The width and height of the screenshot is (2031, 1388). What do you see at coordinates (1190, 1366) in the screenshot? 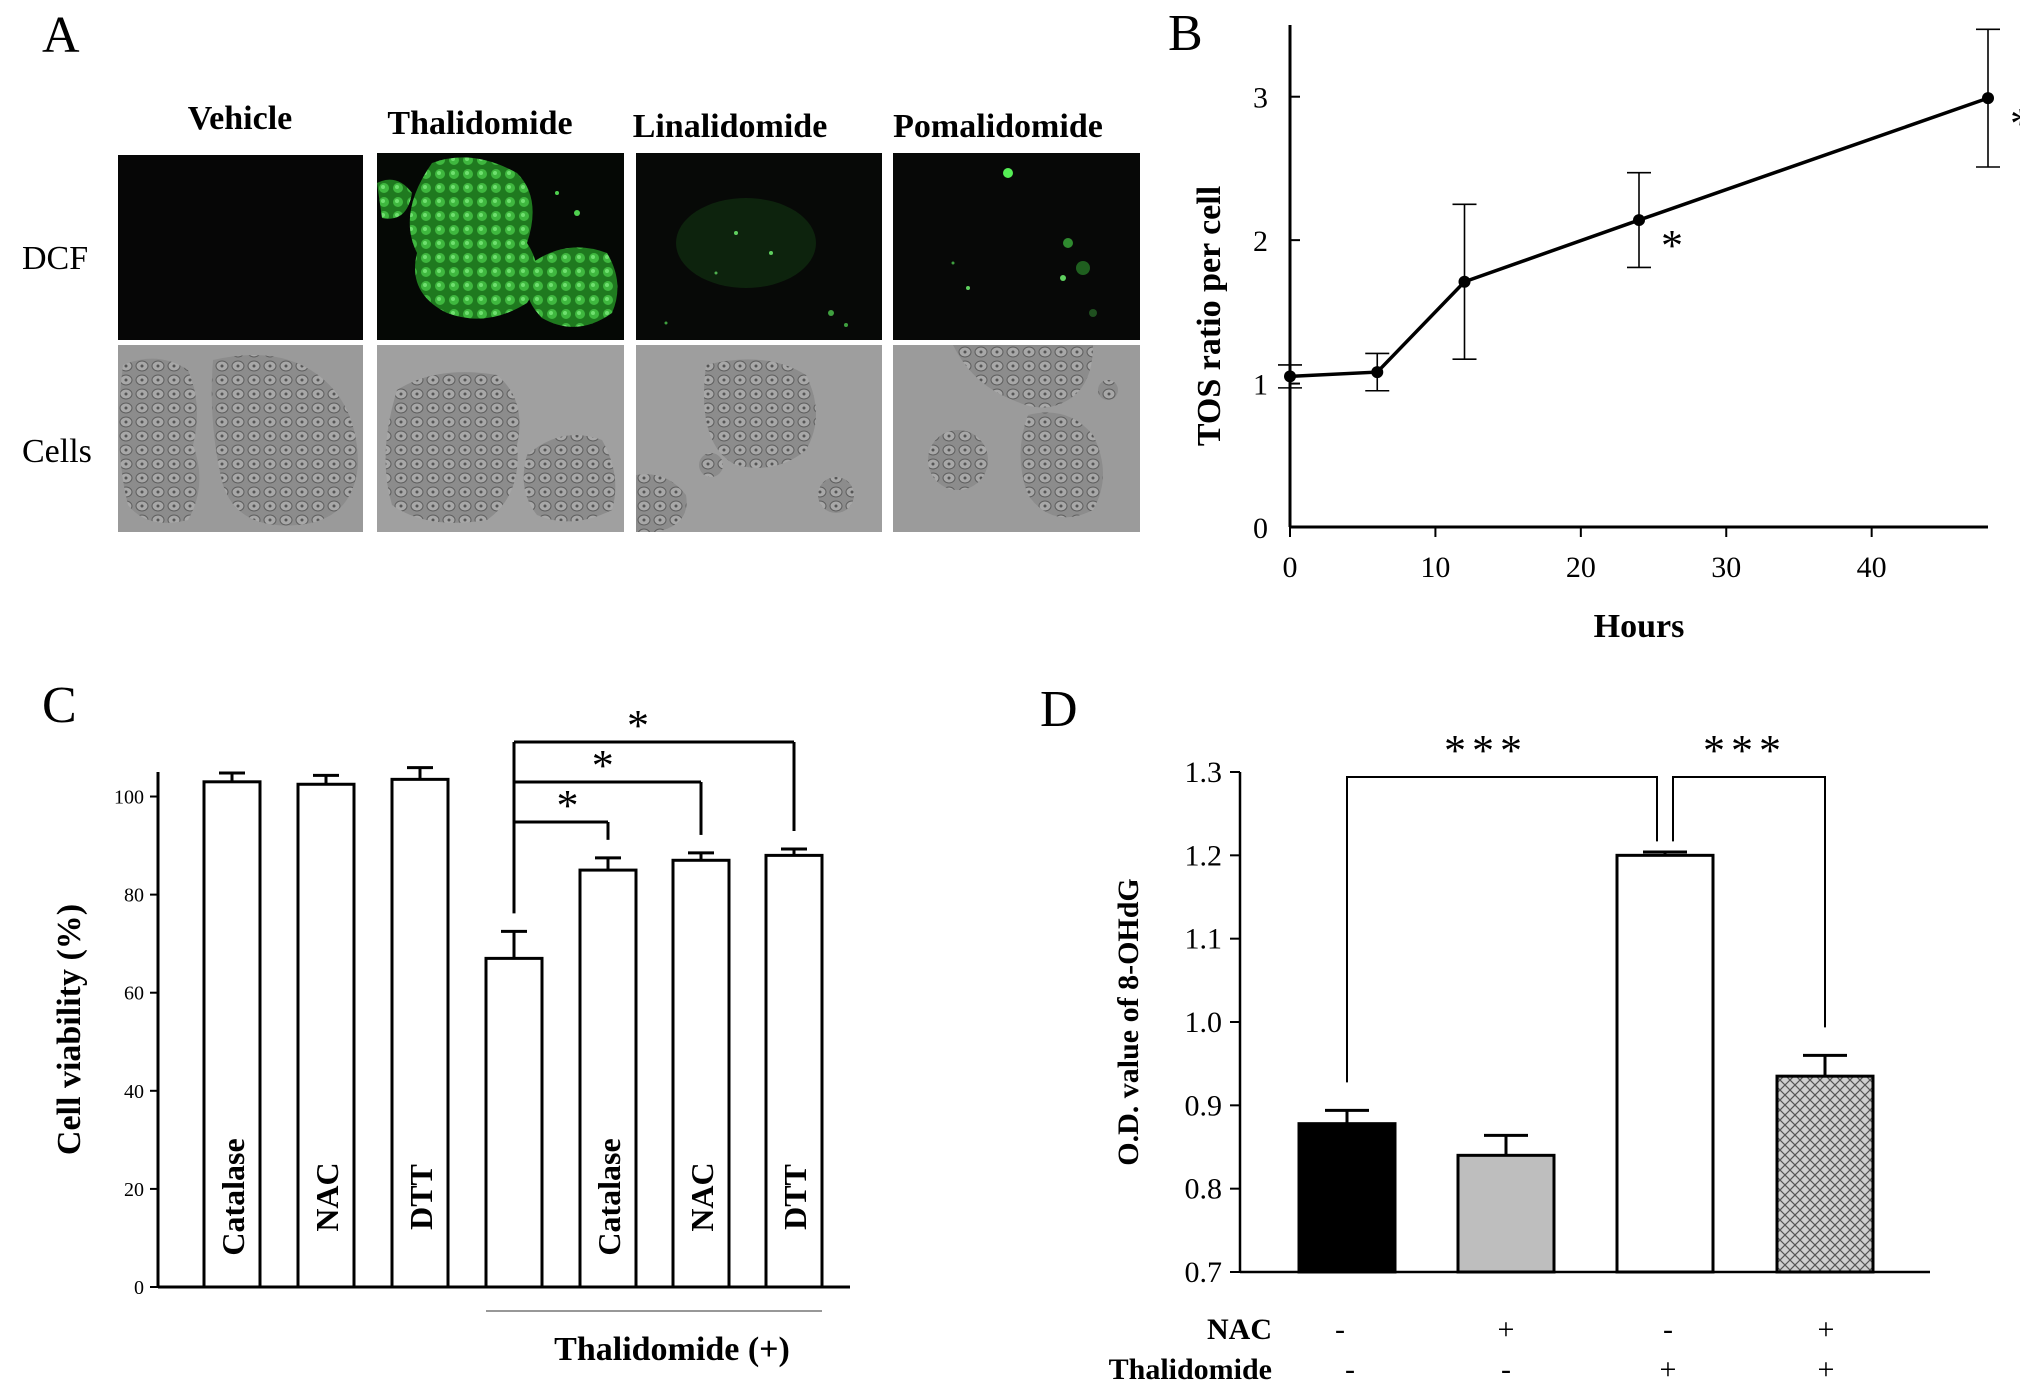
I see `treatment-row-label: Thalidomide` at bounding box center [1190, 1366].